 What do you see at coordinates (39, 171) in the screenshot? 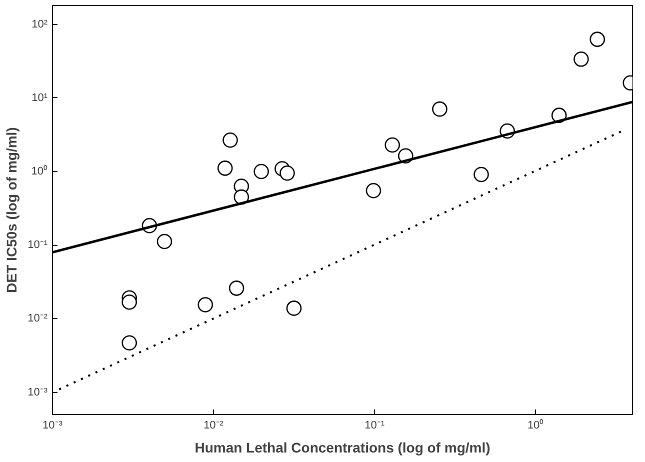
I see `y-tick-label: 10⁰` at bounding box center [39, 171].